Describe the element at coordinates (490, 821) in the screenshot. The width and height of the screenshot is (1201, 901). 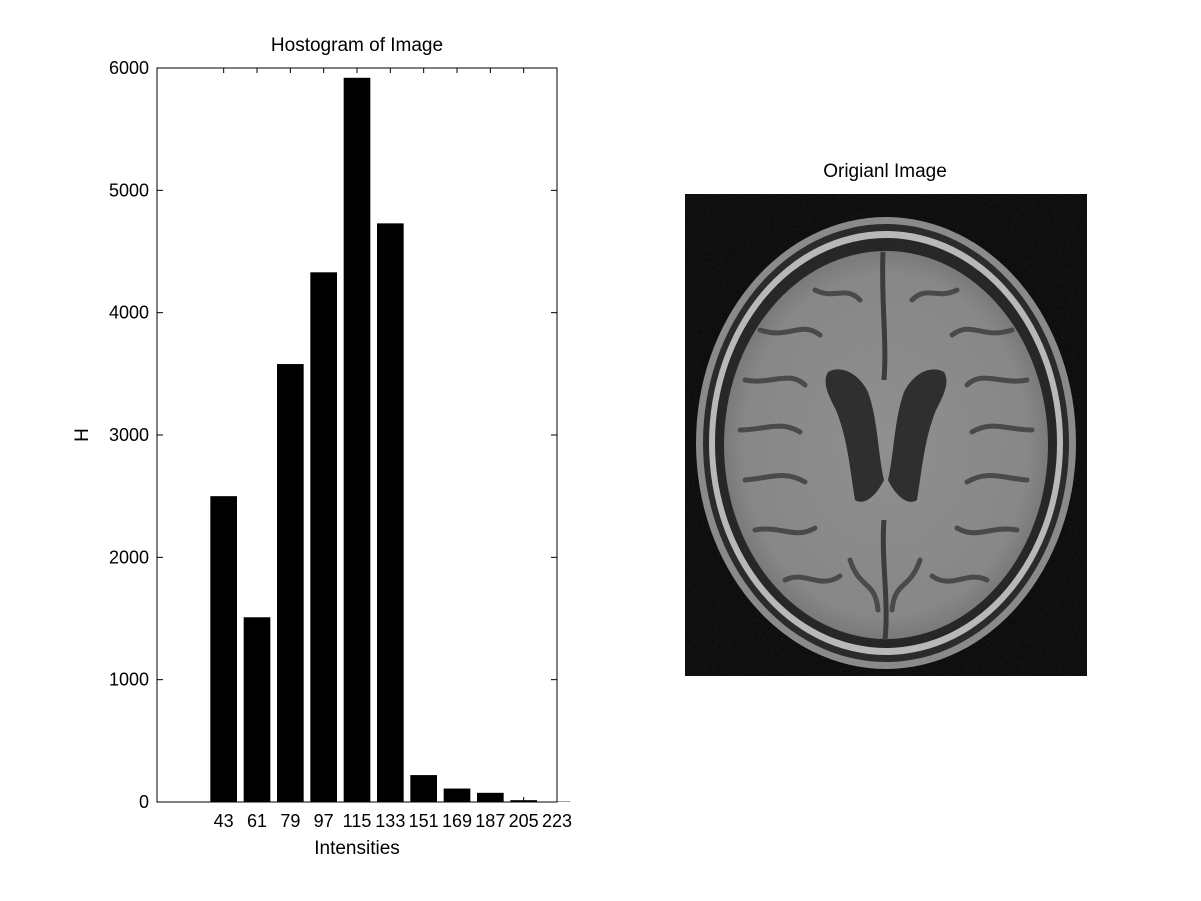
I see `x-tick-label: 187` at that location.